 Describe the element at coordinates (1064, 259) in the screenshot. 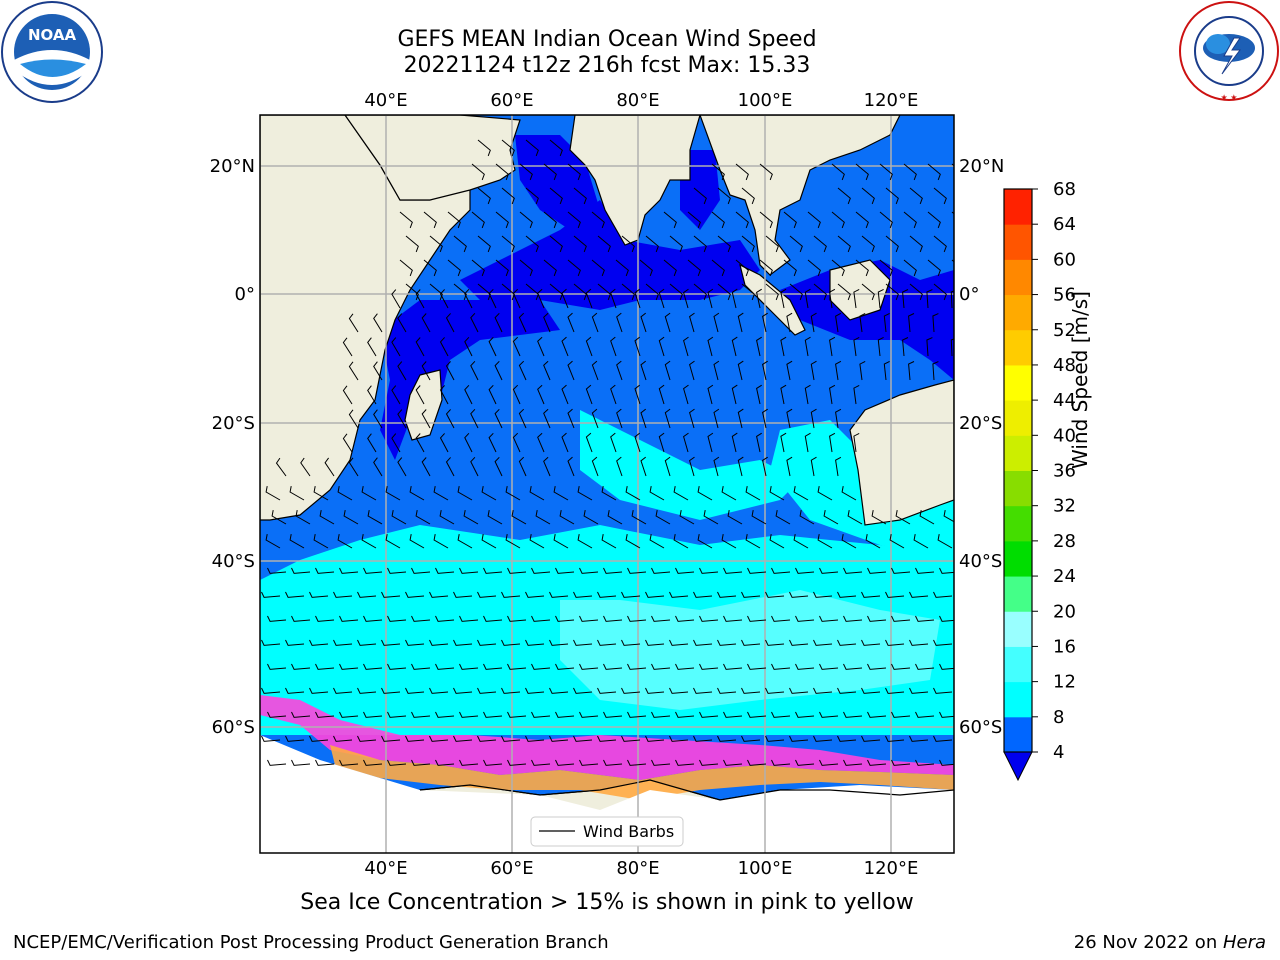

I see `colorbar-tick-label: 60` at that location.